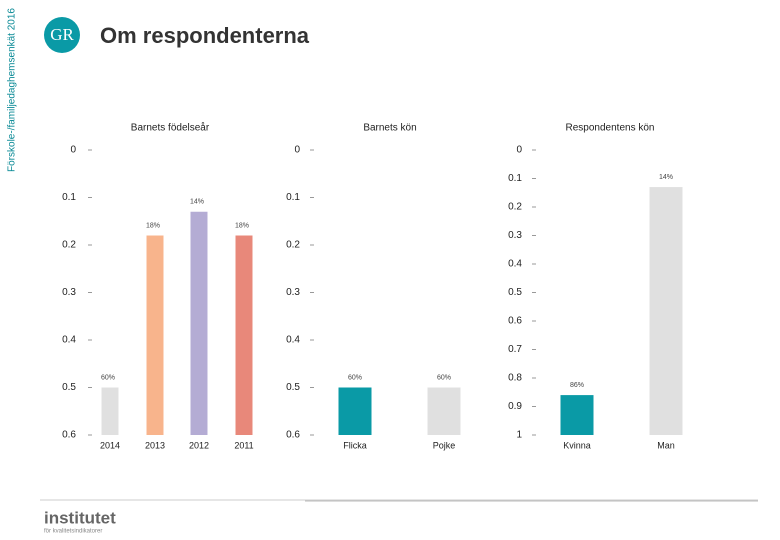 The height and width of the screenshot is (540, 780). Describe the element at coordinates (355, 445) in the screenshot. I see `x-tick-label: Flicka` at that location.